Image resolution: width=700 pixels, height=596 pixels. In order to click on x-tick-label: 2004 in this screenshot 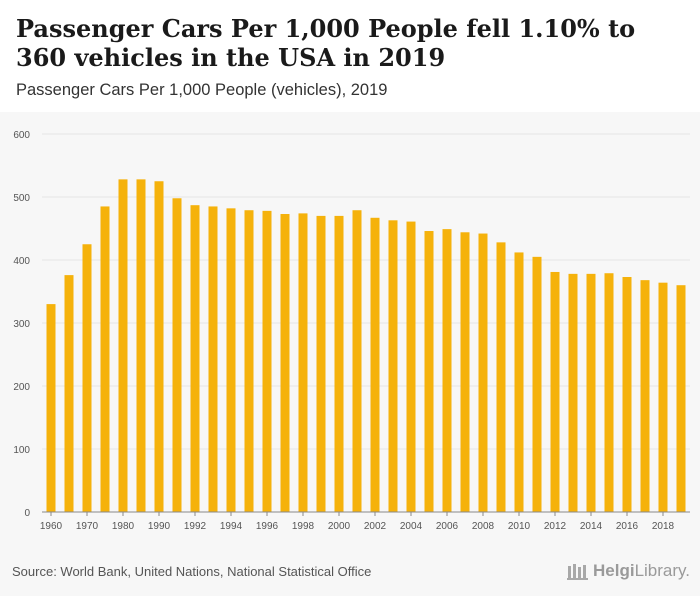, I will do `click(411, 526)`.